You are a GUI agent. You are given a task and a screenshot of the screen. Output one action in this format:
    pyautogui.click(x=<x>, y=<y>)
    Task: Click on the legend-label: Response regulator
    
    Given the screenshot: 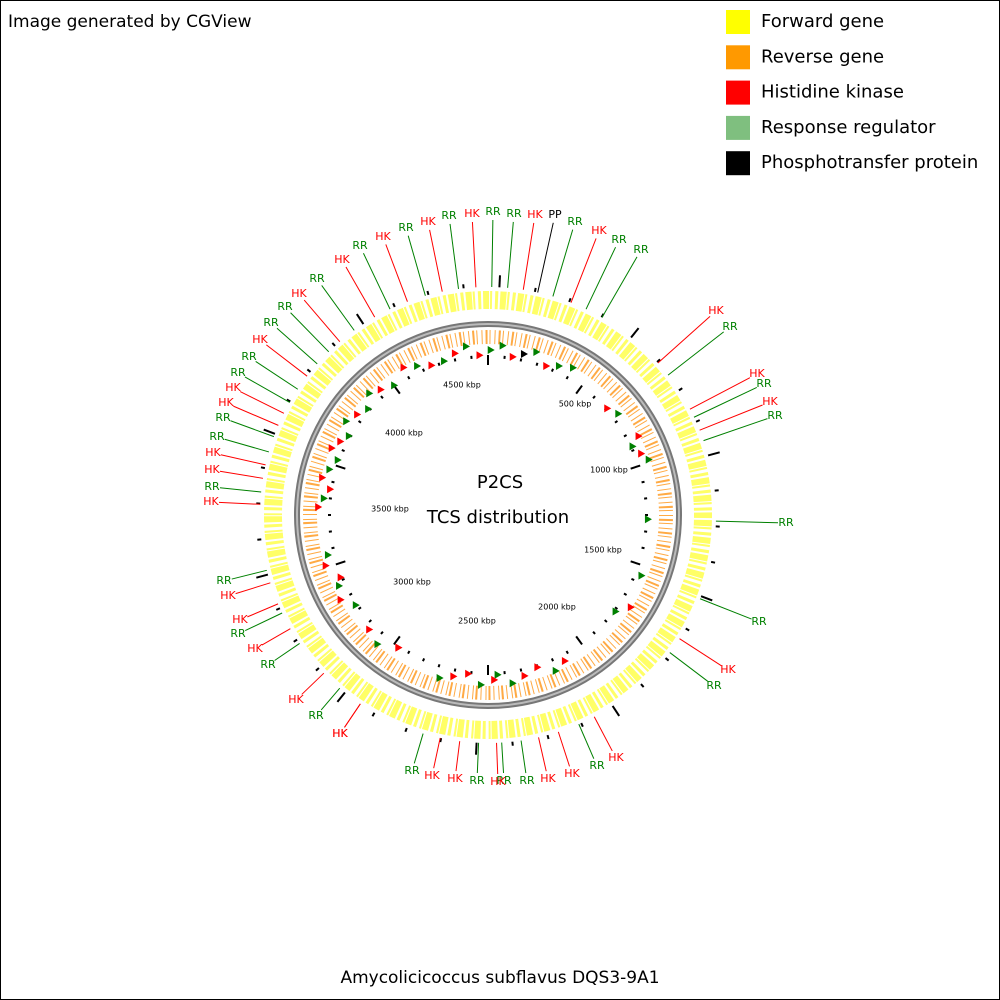 What is the action you would take?
    pyautogui.click(x=848, y=127)
    